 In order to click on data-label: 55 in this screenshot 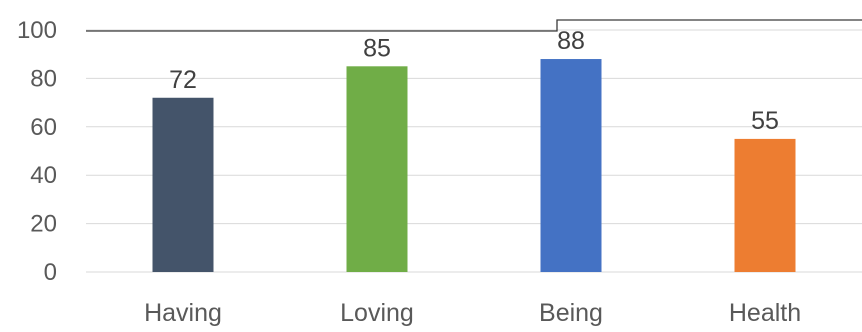, I will do `click(765, 121)`.